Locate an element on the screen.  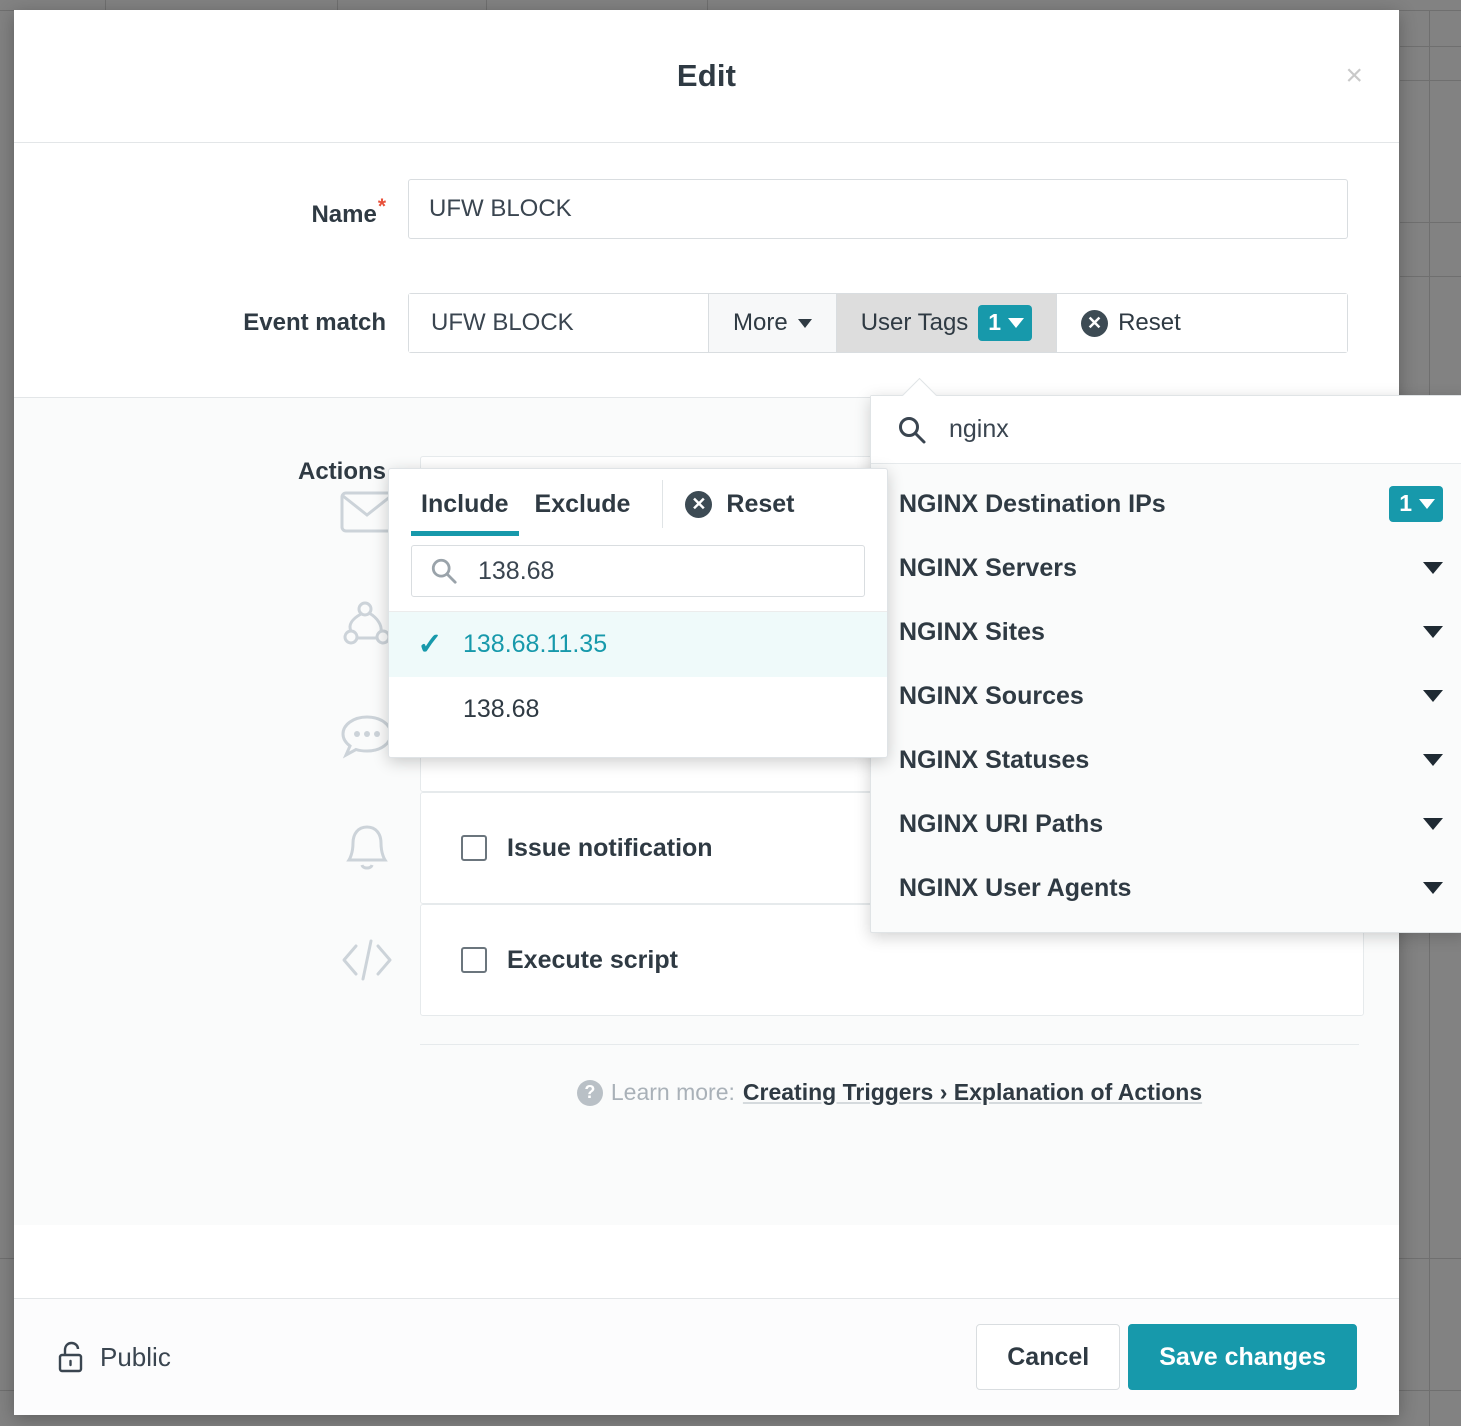
user-tags-item-label: NGINX Statuses is located at coordinates (994, 759).